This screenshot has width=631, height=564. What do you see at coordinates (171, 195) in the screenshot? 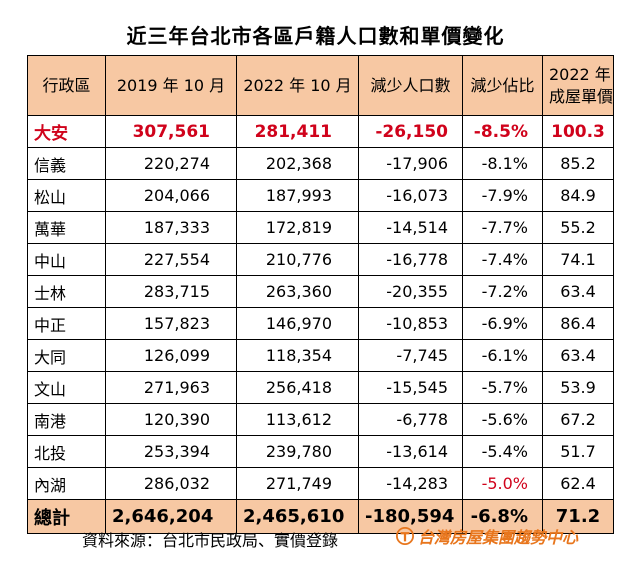
I see `cell-pop-2019: 204,066` at bounding box center [171, 195].